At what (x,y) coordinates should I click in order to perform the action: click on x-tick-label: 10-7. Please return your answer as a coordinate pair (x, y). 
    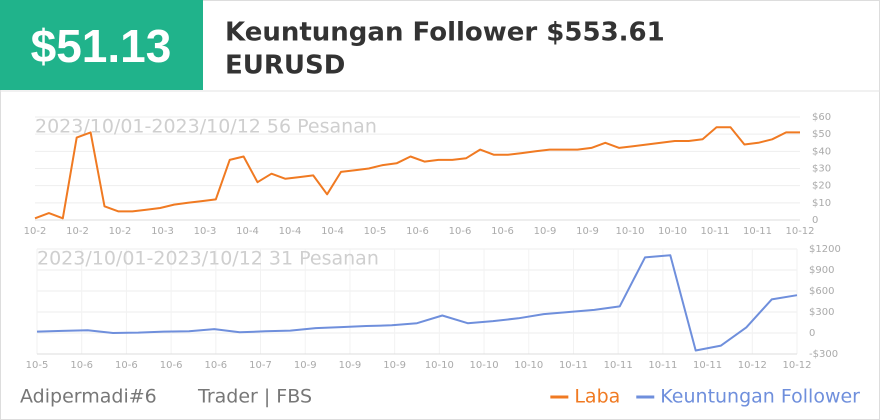
    Looking at the image, I should click on (260, 365).